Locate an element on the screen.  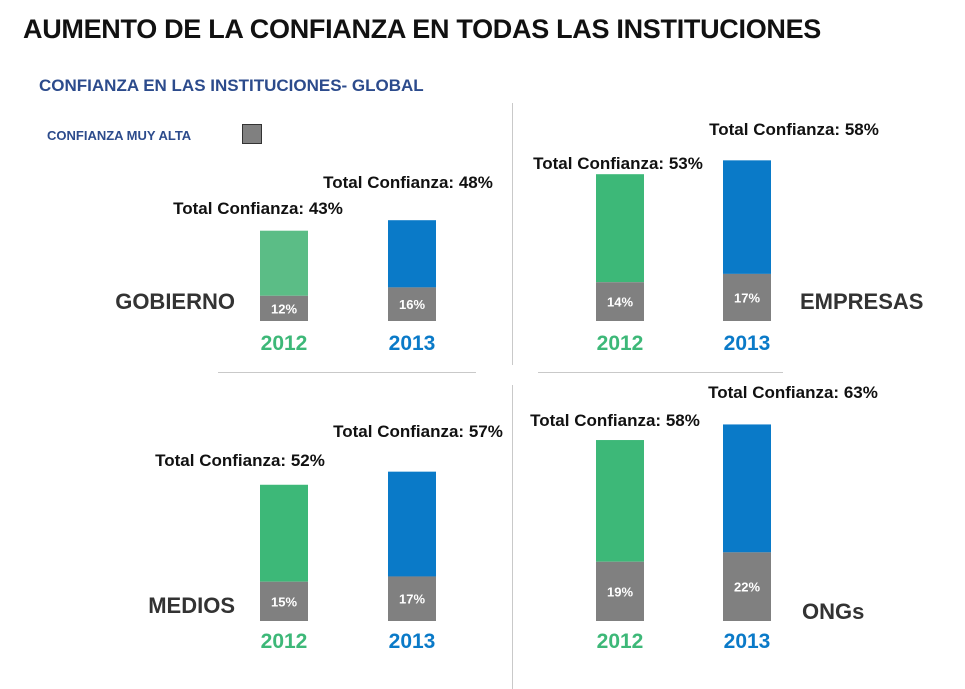
medios-bar-2012-muy-alta is located at coordinates (284, 601).